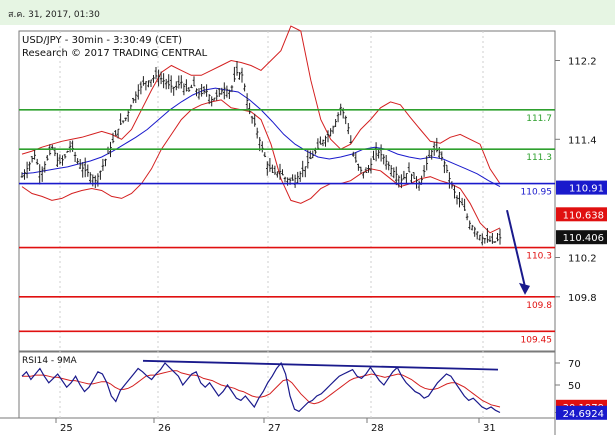  I want to click on rsi-value-tag, so click(581, 412).